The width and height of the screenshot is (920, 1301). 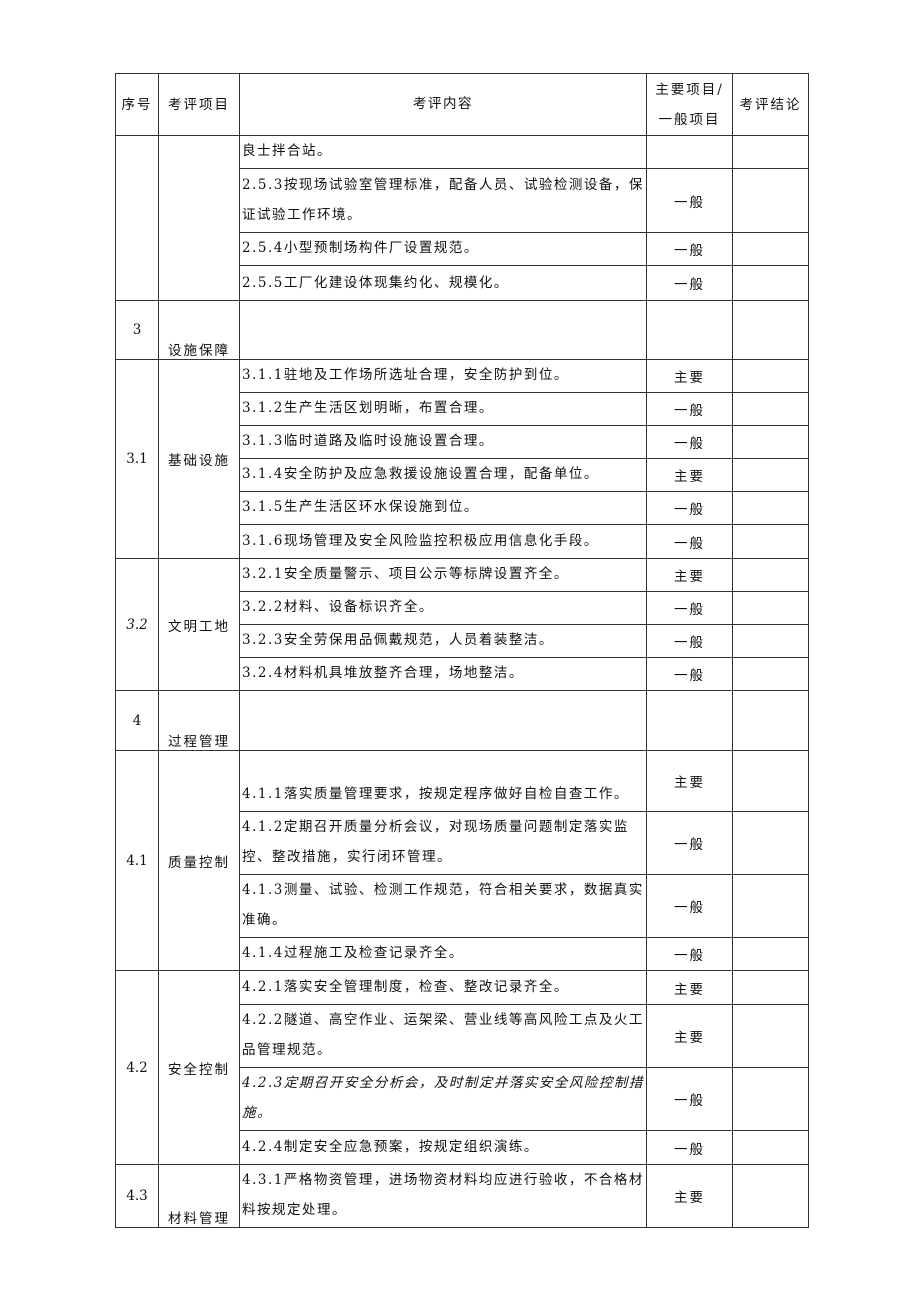 I want to click on category-label, so click(x=199, y=218).